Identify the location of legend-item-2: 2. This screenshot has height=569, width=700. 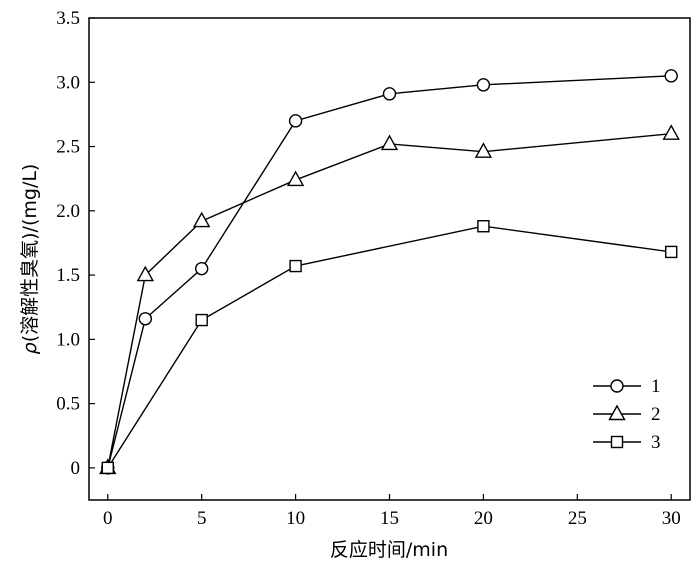
(627, 414).